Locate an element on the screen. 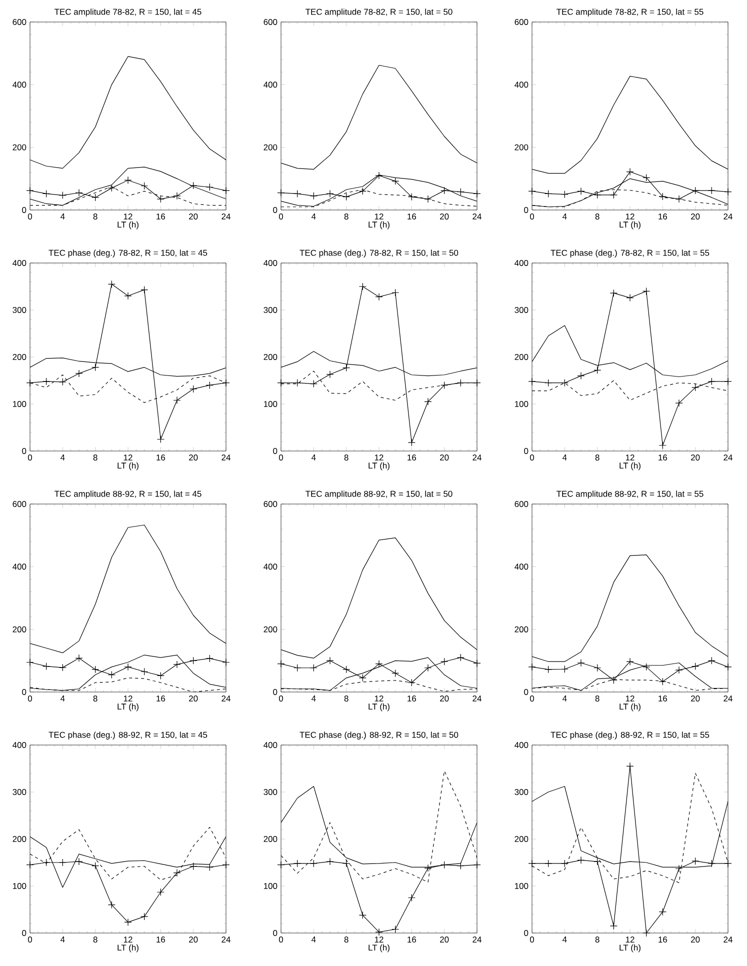 Image resolution: width=747 pixels, height=966 pixels. chart-title: TEC amplitude 88-92, R = 150, lat = 45 is located at coordinates (128, 494).